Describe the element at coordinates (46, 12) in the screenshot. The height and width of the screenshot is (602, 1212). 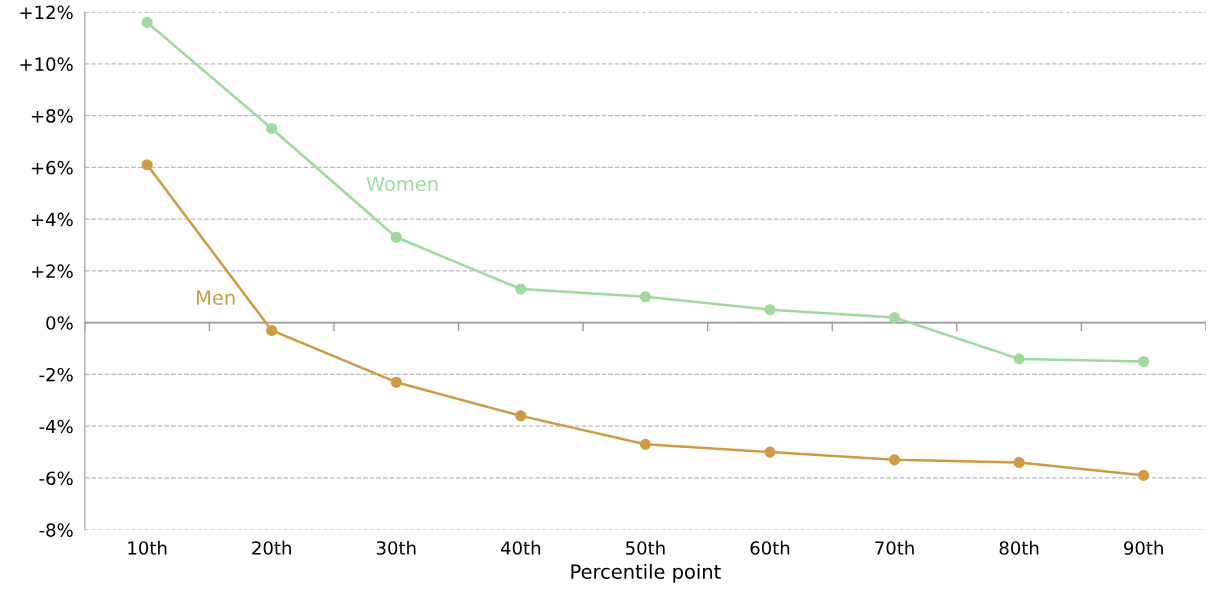
I see `y-tick-label: +12%` at that location.